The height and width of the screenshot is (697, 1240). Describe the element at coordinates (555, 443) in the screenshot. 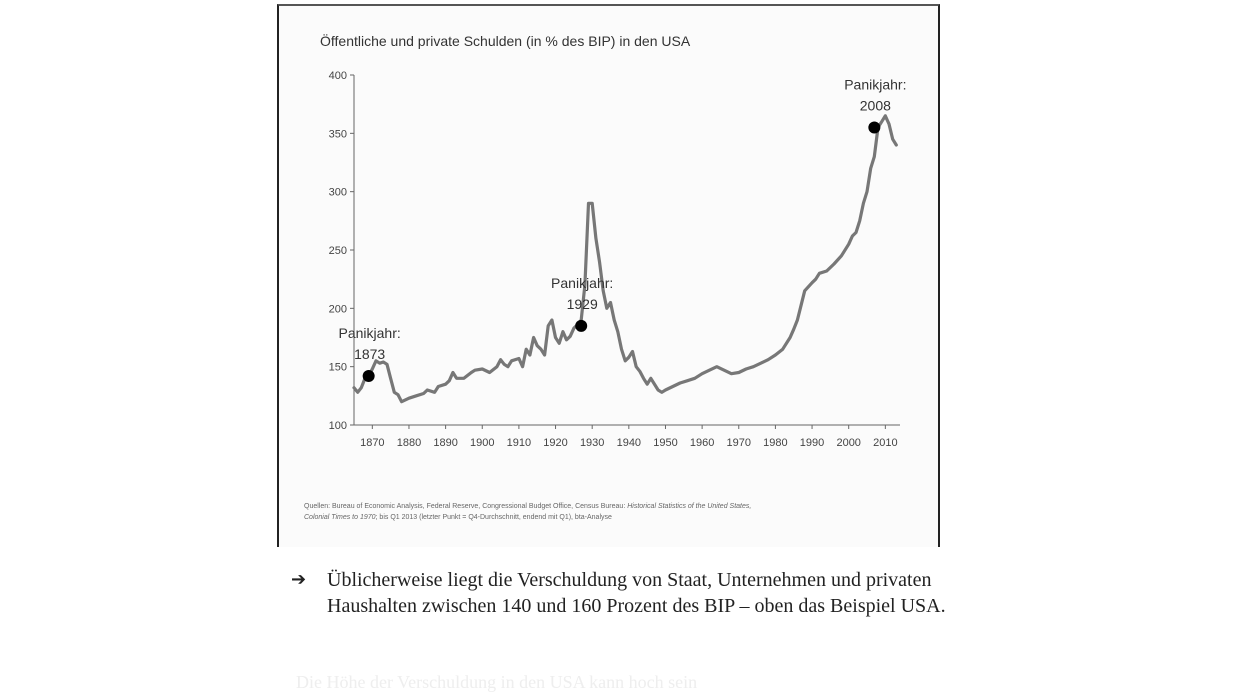

I see `x-tick-label: 1920` at that location.